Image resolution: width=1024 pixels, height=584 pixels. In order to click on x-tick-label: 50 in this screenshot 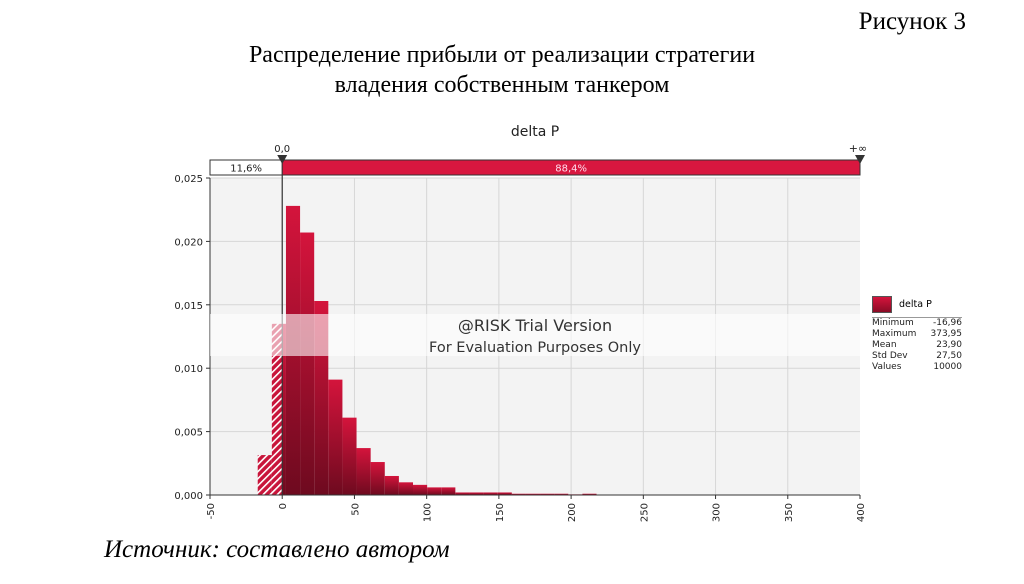, I will do `click(355, 509)`.